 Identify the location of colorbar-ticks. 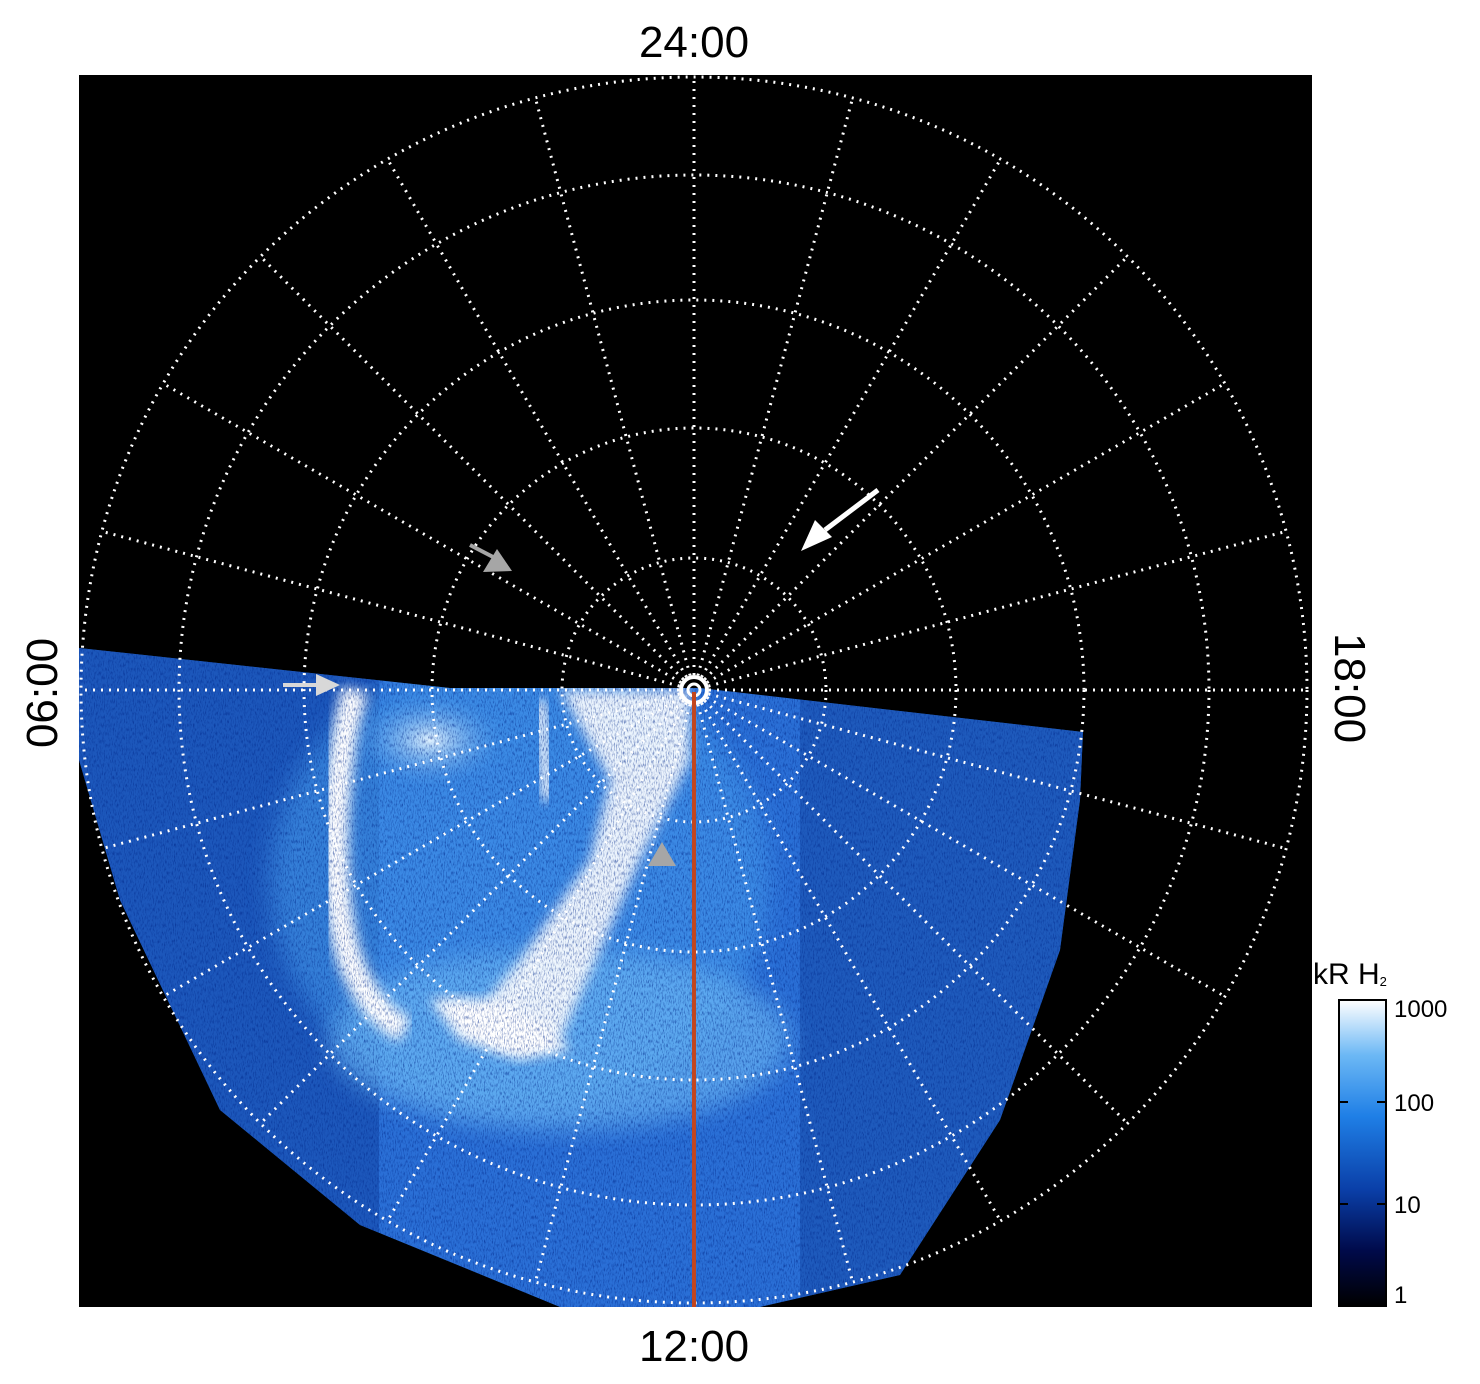
(1362, 1153).